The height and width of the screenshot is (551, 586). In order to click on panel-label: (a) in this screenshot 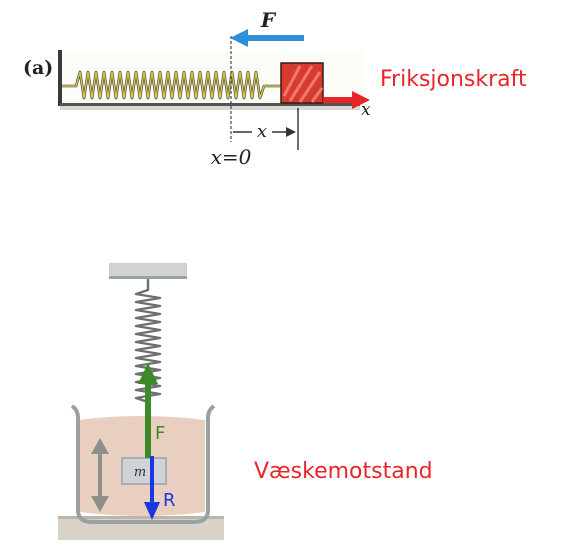, I will do `click(38, 68)`.